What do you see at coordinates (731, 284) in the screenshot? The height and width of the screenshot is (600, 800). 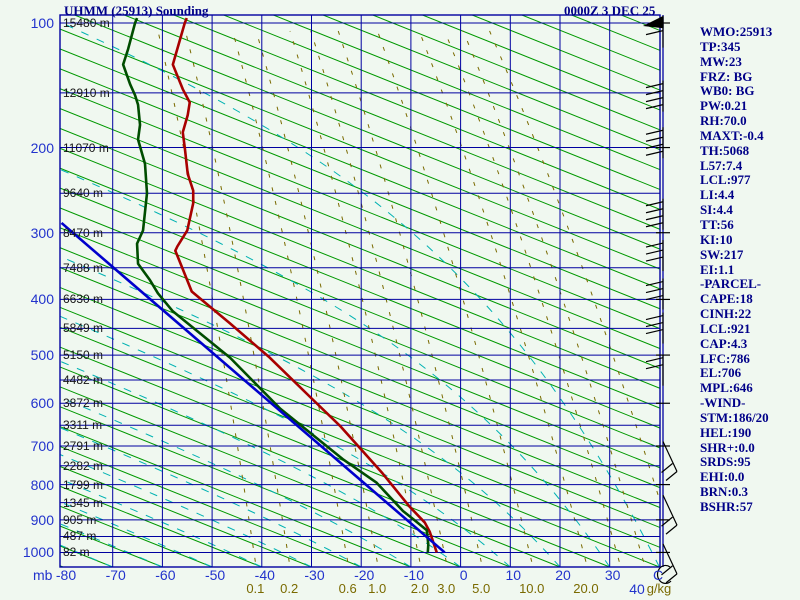 I see `panel-line: -PARCEL-` at bounding box center [731, 284].